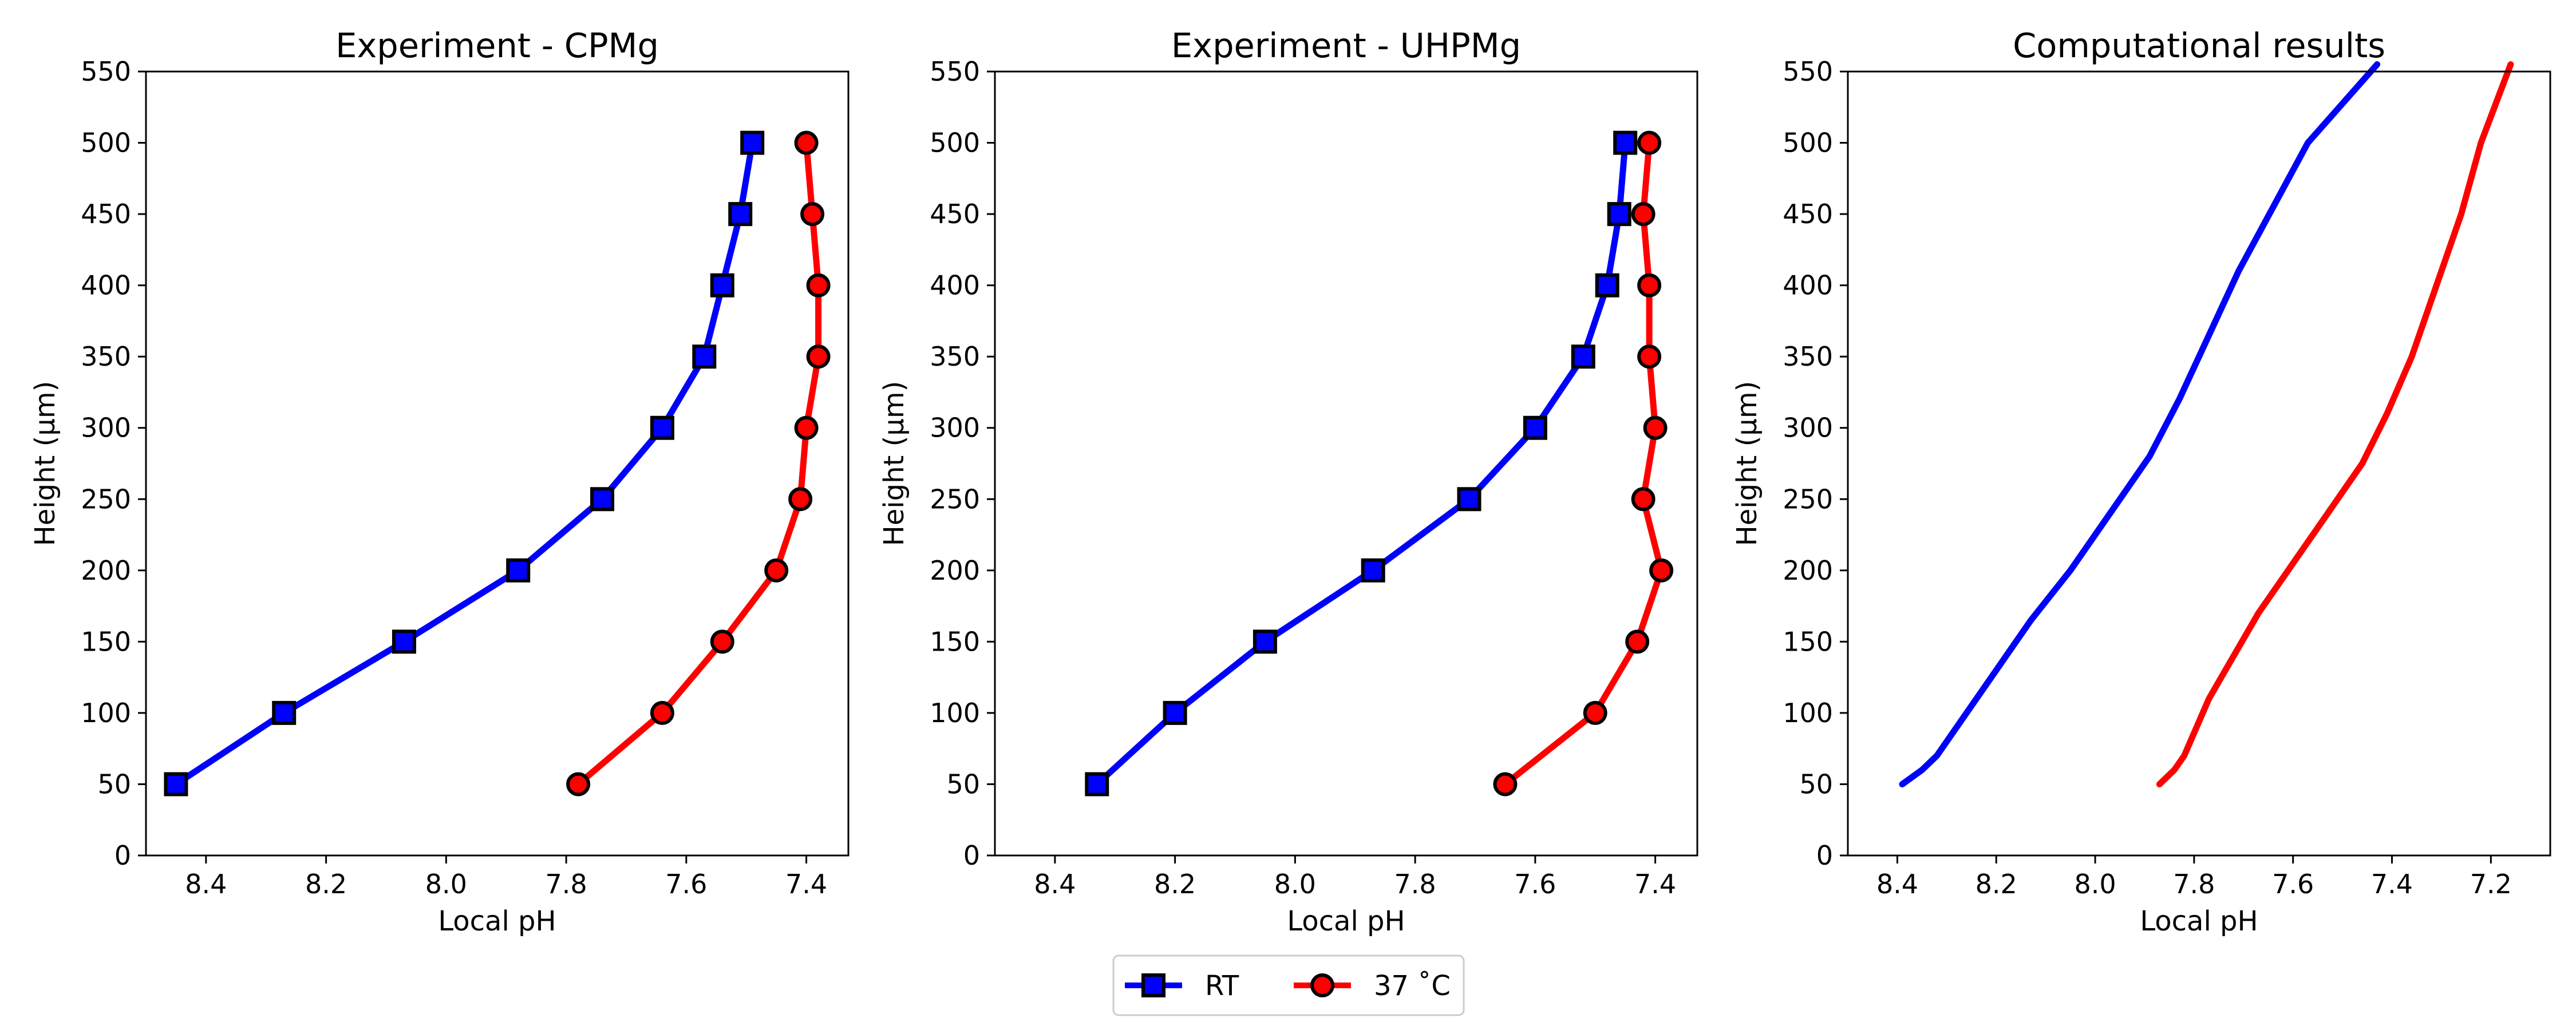  What do you see at coordinates (1222, 986) in the screenshot?
I see `legend-label-rt: RT` at bounding box center [1222, 986].